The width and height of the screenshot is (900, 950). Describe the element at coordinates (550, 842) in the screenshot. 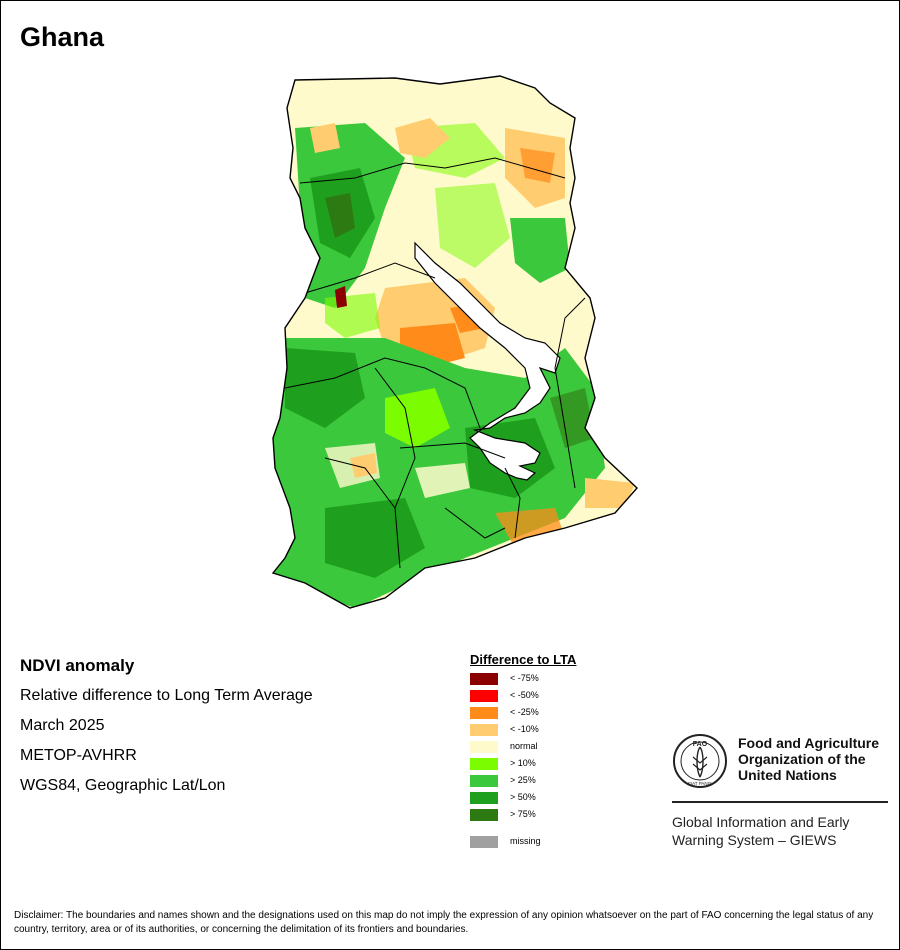

I see `legend-item: missing` at that location.